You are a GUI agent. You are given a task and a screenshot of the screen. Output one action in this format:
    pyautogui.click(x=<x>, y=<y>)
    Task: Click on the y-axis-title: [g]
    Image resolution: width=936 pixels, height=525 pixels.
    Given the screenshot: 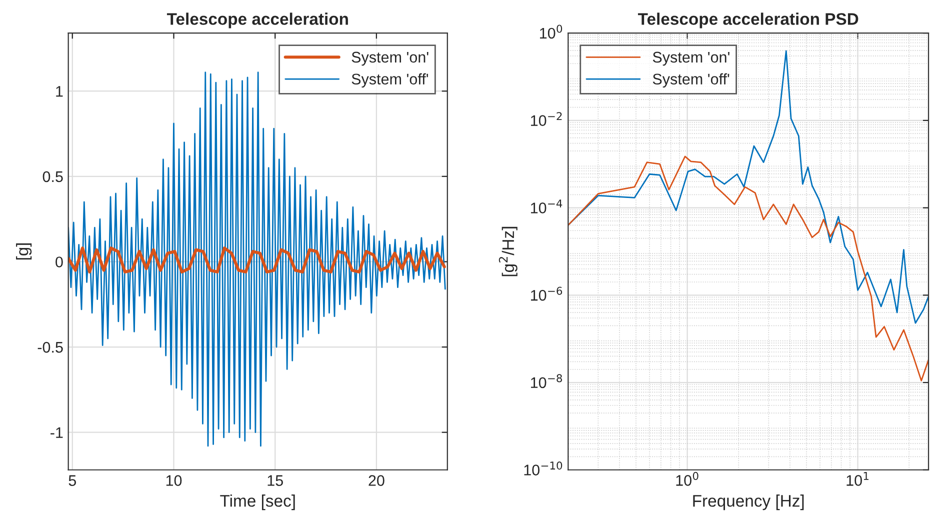 What is the action you would take?
    pyautogui.click(x=24, y=251)
    